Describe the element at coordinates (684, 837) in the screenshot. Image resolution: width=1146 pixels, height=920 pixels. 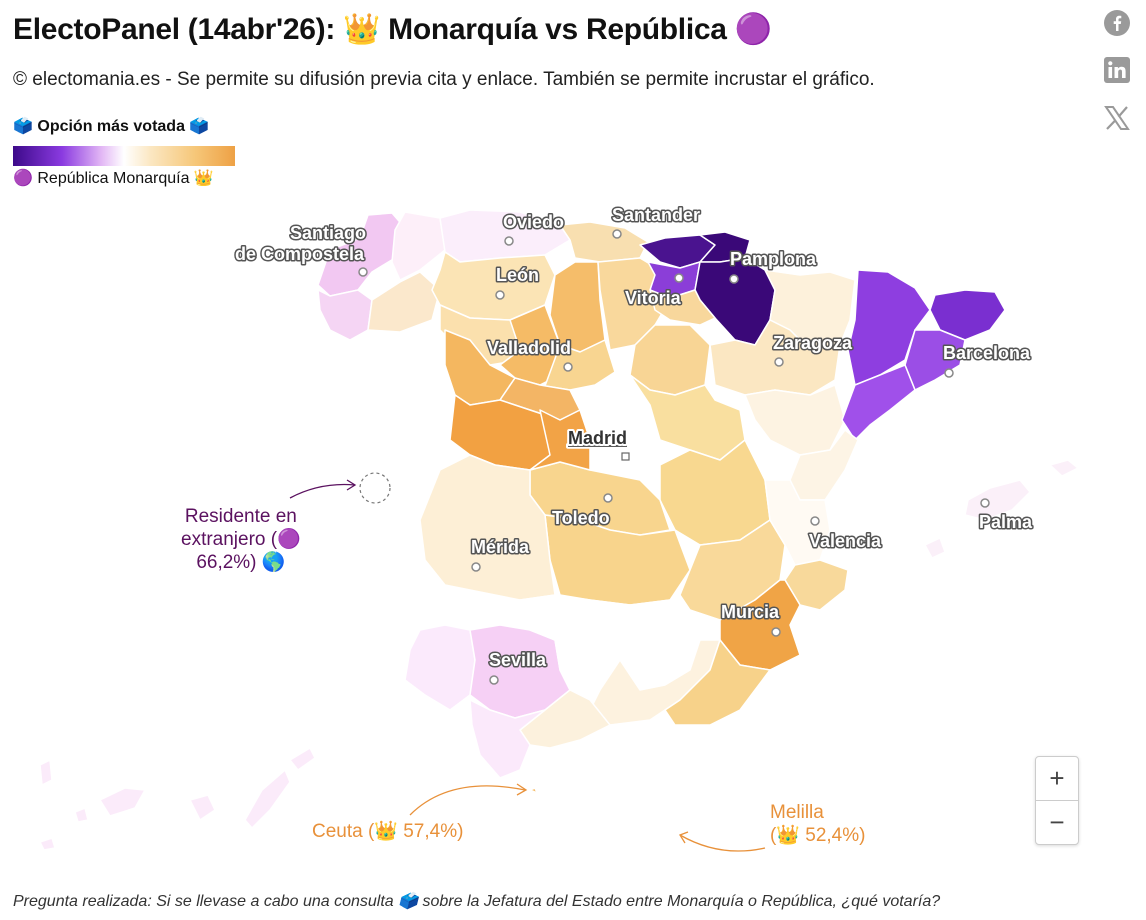
I see `melilla-arrowhead` at that location.